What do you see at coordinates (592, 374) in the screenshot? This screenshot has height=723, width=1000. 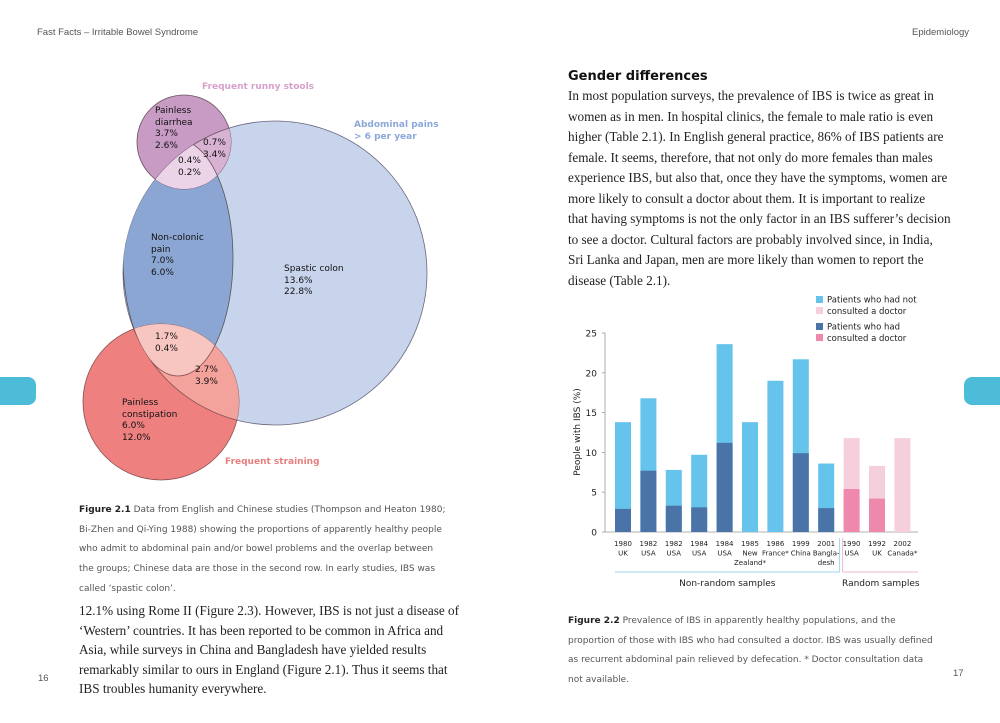 I see `y-tick-label: 20` at bounding box center [592, 374].